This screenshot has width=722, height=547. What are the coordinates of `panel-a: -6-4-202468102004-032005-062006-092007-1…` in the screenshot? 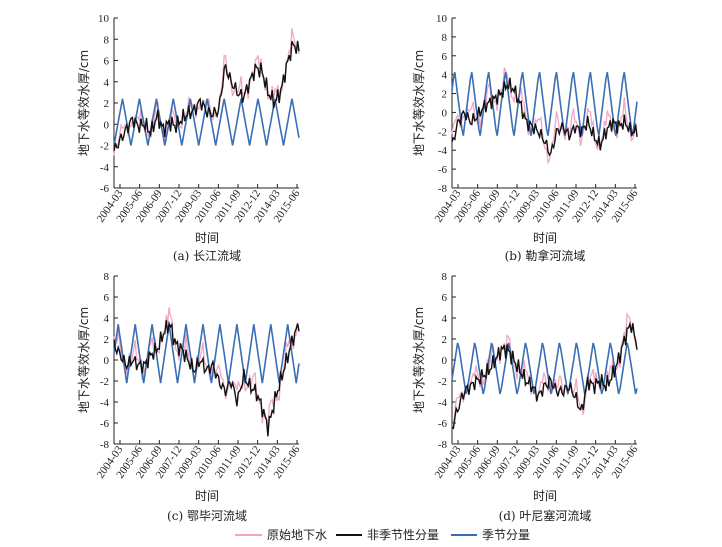 It's located at (189, 138).